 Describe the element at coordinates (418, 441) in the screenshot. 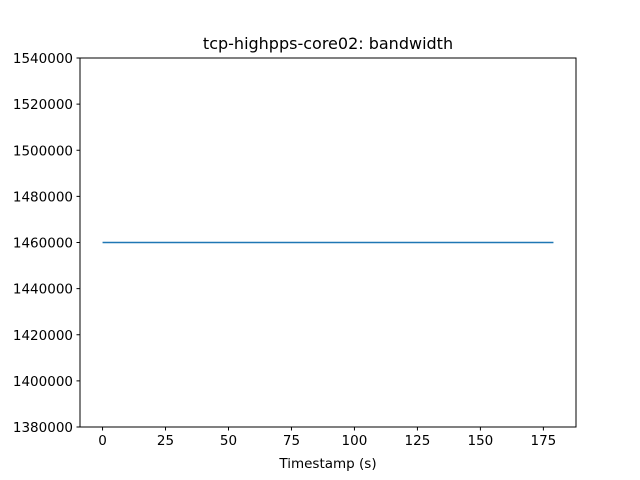

I see `x-tick-label: 125` at that location.